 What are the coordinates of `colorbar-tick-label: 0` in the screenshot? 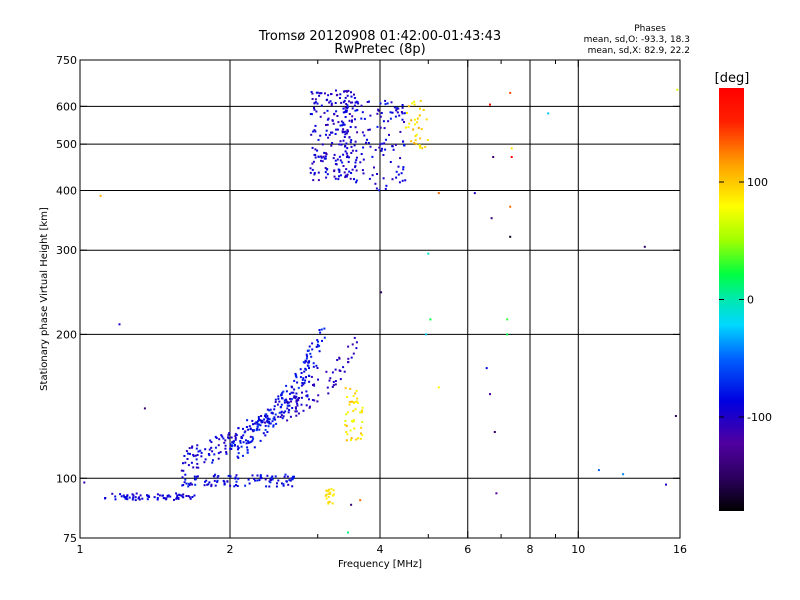 It's located at (750, 300).